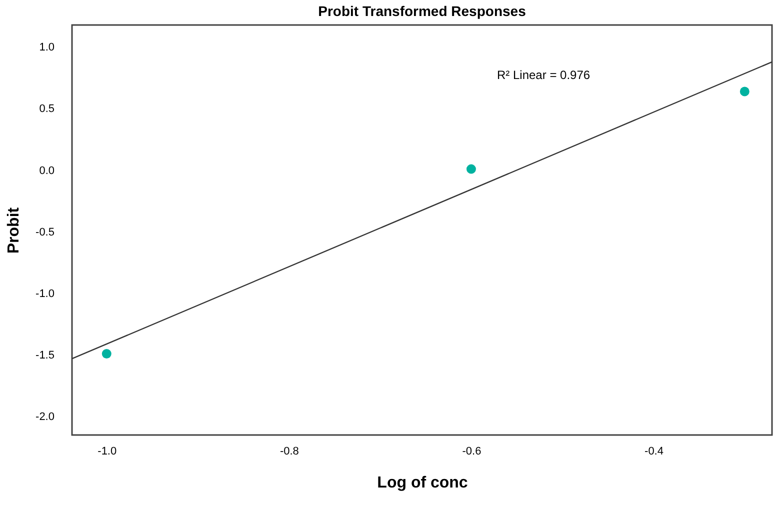 The width and height of the screenshot is (781, 506). Describe the element at coordinates (46, 170) in the screenshot. I see `y-tick-label: 0.0` at that location.